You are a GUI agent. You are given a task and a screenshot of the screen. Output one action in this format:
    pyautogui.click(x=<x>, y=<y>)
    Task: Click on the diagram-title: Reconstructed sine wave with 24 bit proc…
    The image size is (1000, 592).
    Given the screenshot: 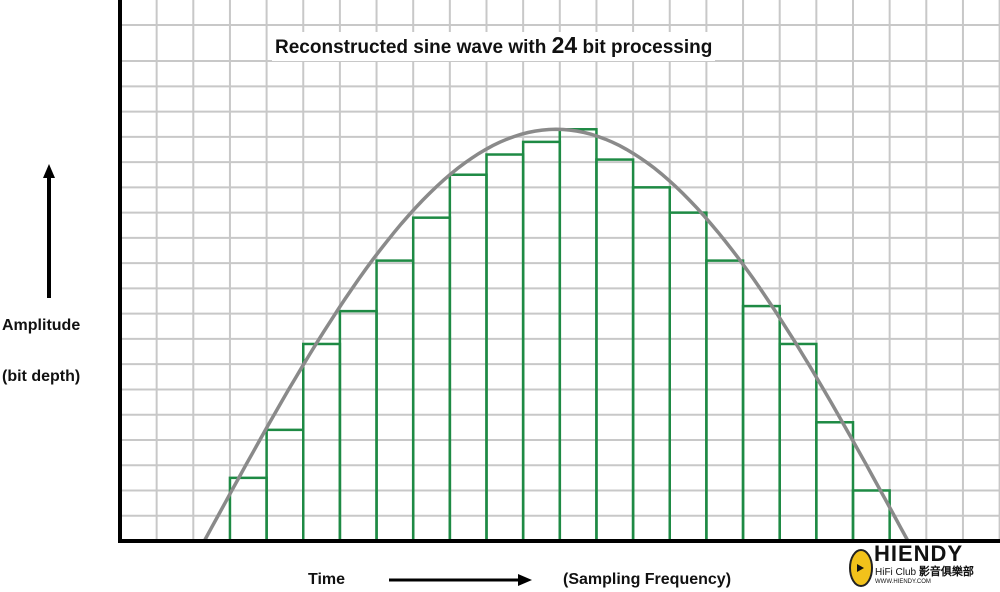 What is the action you would take?
    pyautogui.click(x=494, y=46)
    